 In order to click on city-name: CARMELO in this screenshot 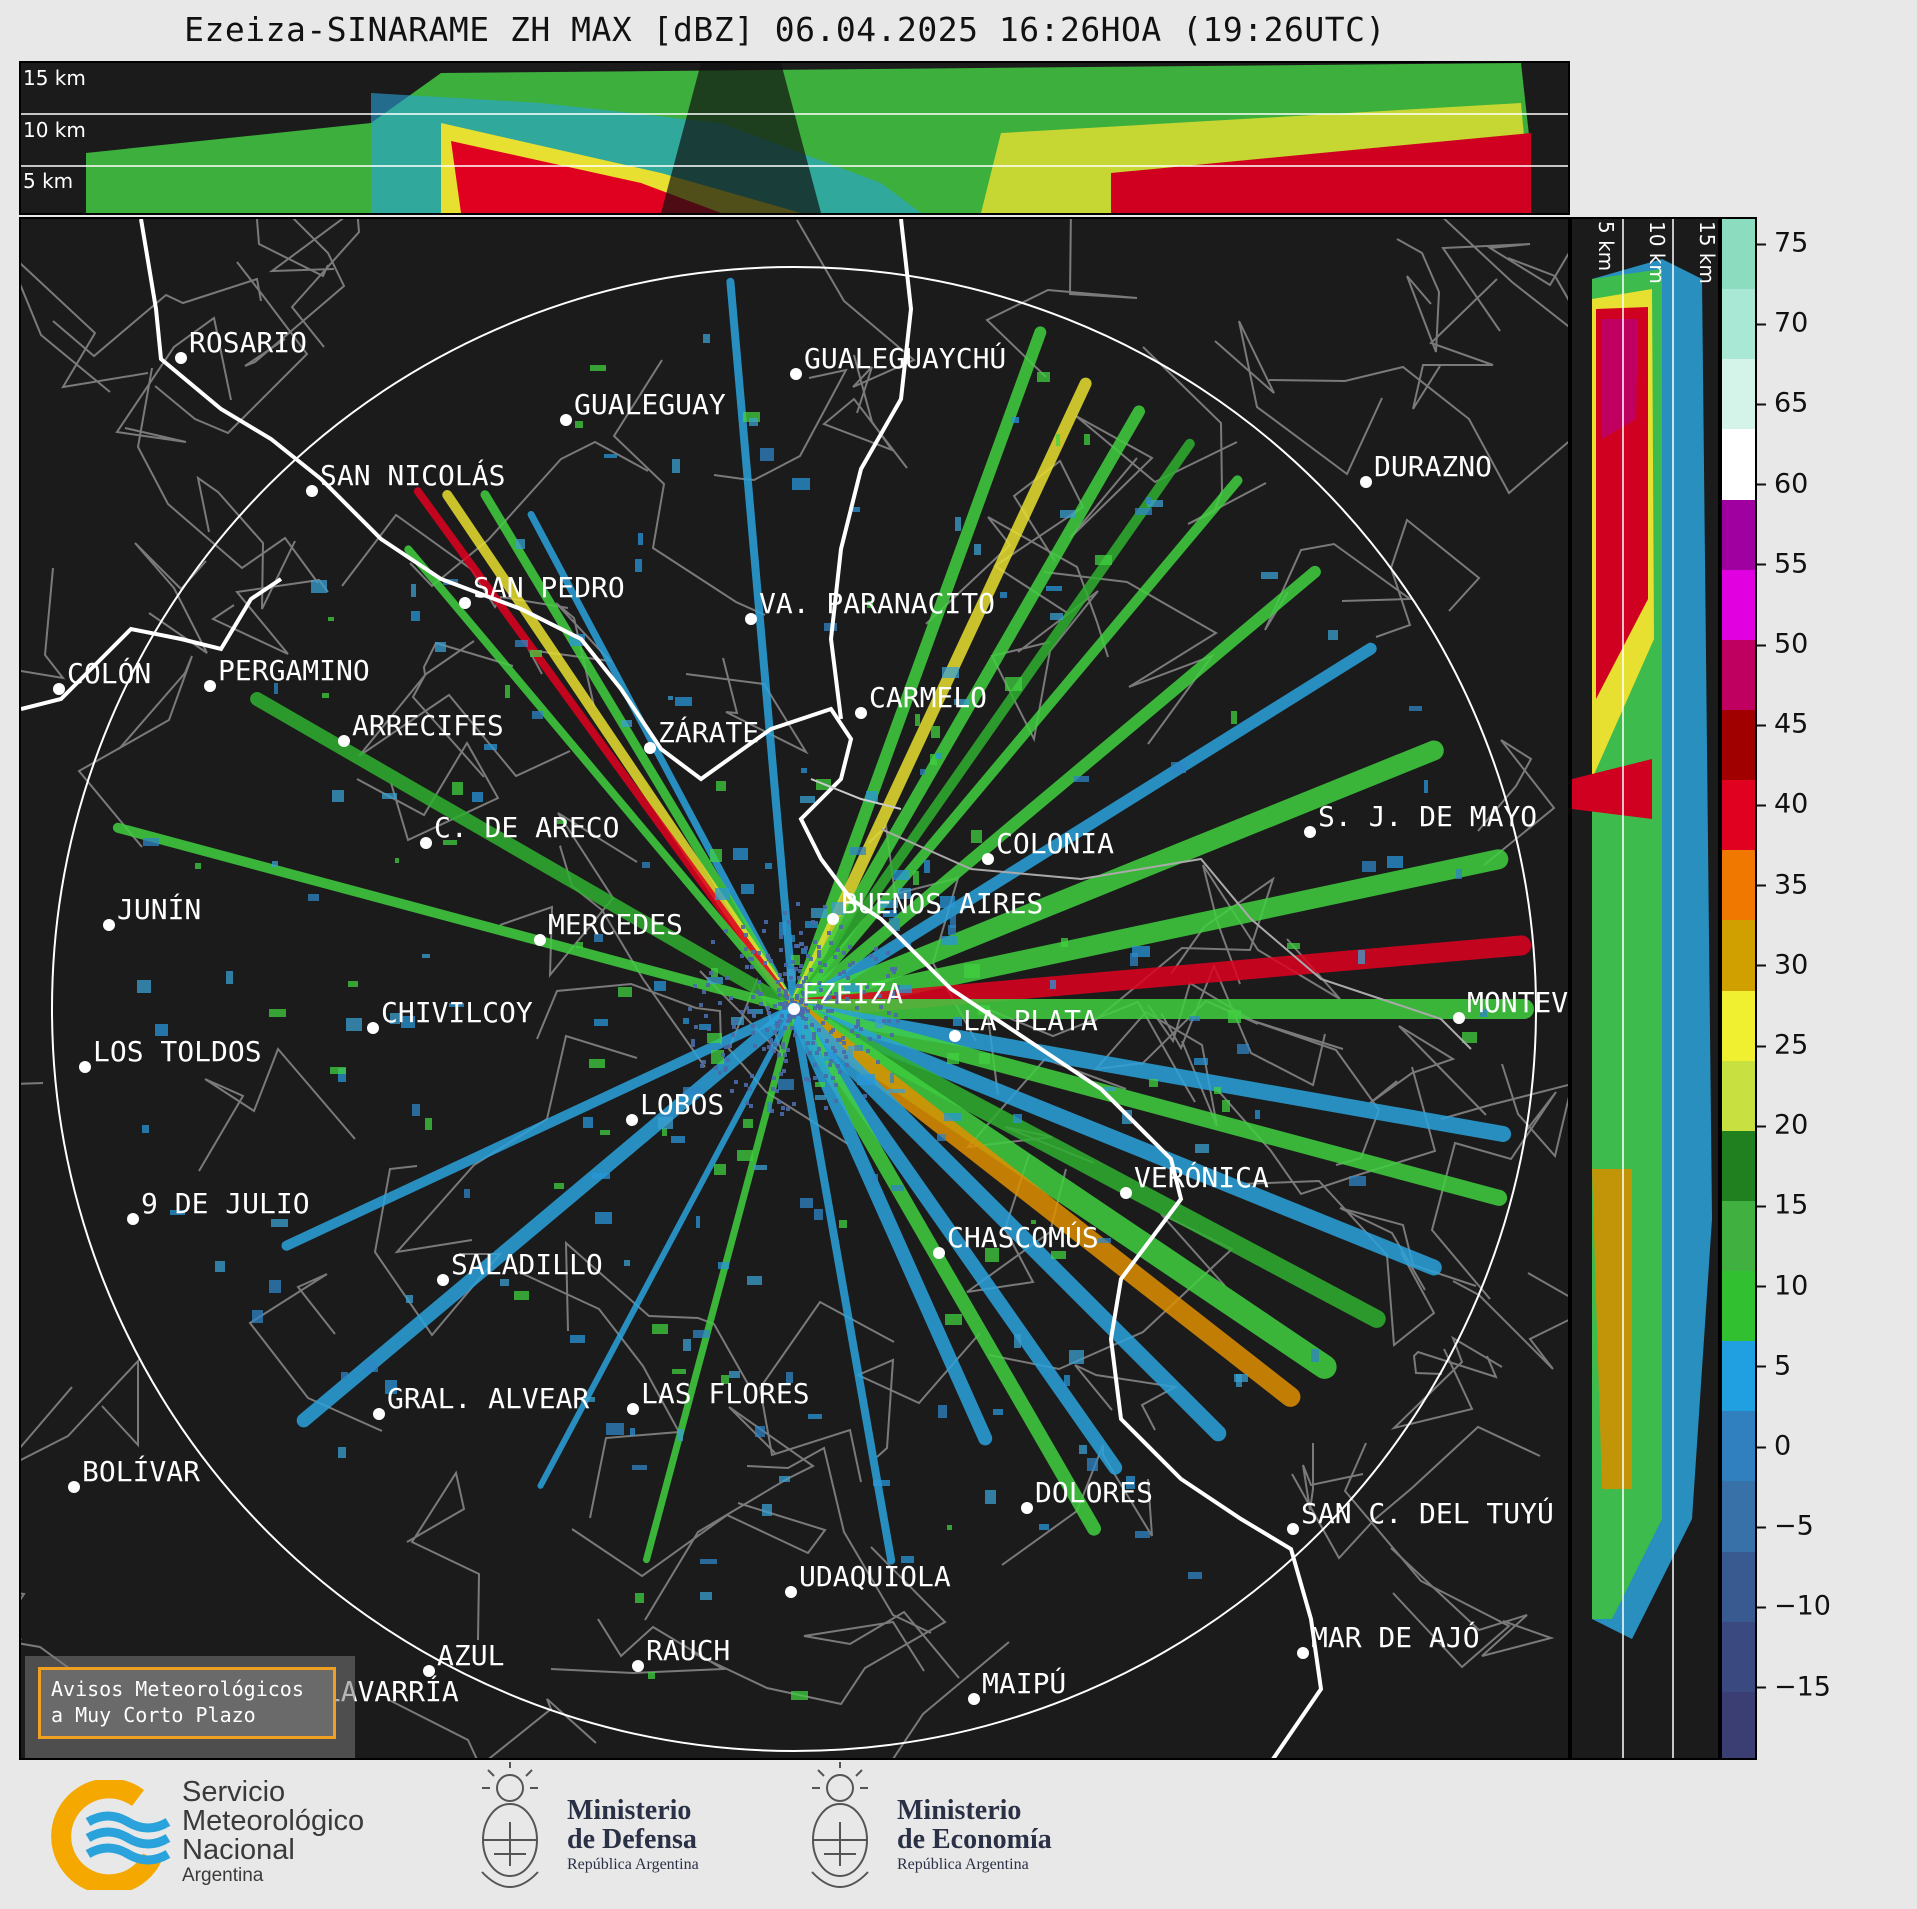, I will do `click(928, 697)`.